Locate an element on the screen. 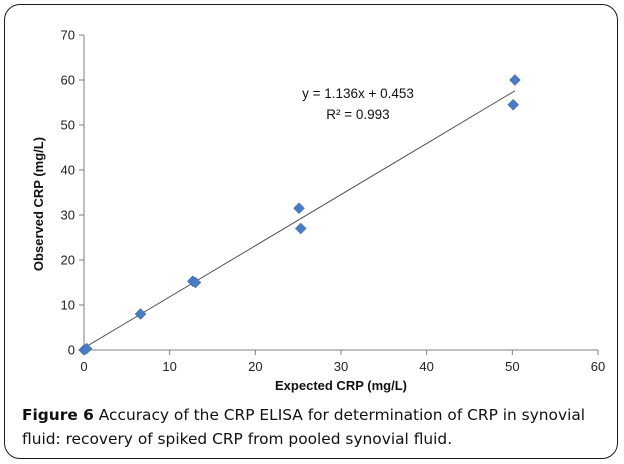  y-tick-label: 10 is located at coordinates (68, 305).